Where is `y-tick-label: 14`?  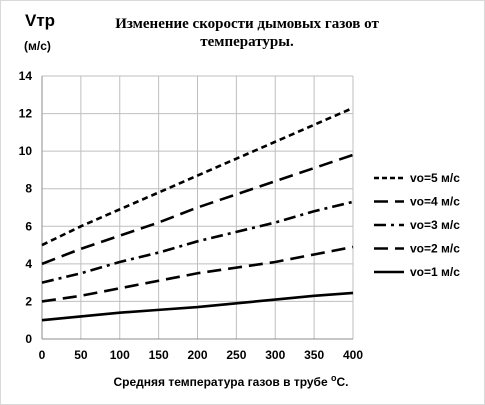
y-tick-label: 14 is located at coordinates (26, 76).